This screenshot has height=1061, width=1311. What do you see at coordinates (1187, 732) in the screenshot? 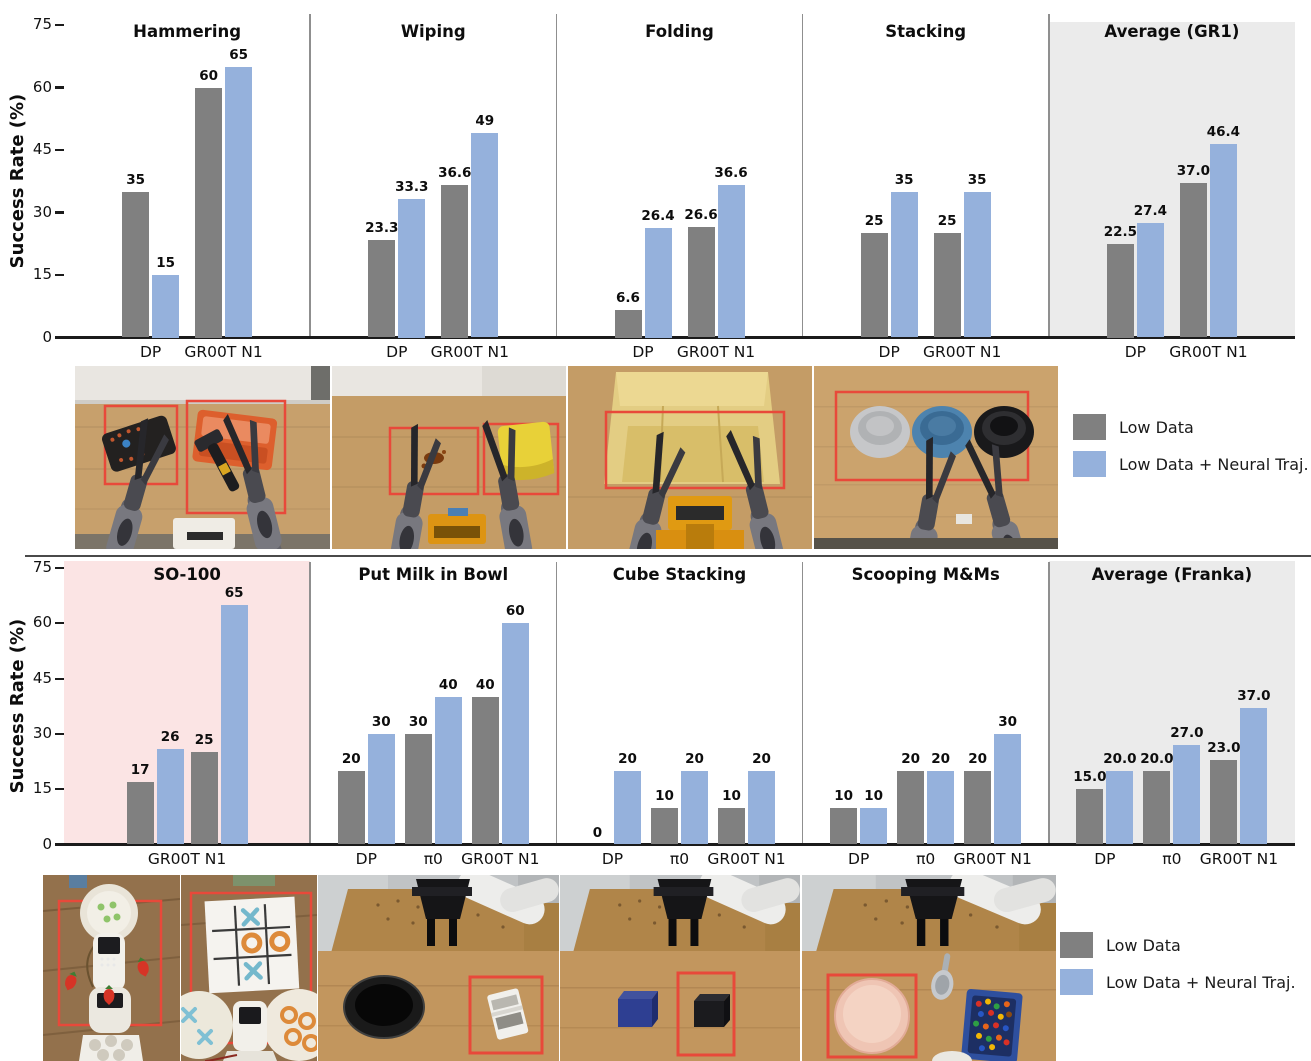
I see `bar-value-label: 27.0` at bounding box center [1187, 732].